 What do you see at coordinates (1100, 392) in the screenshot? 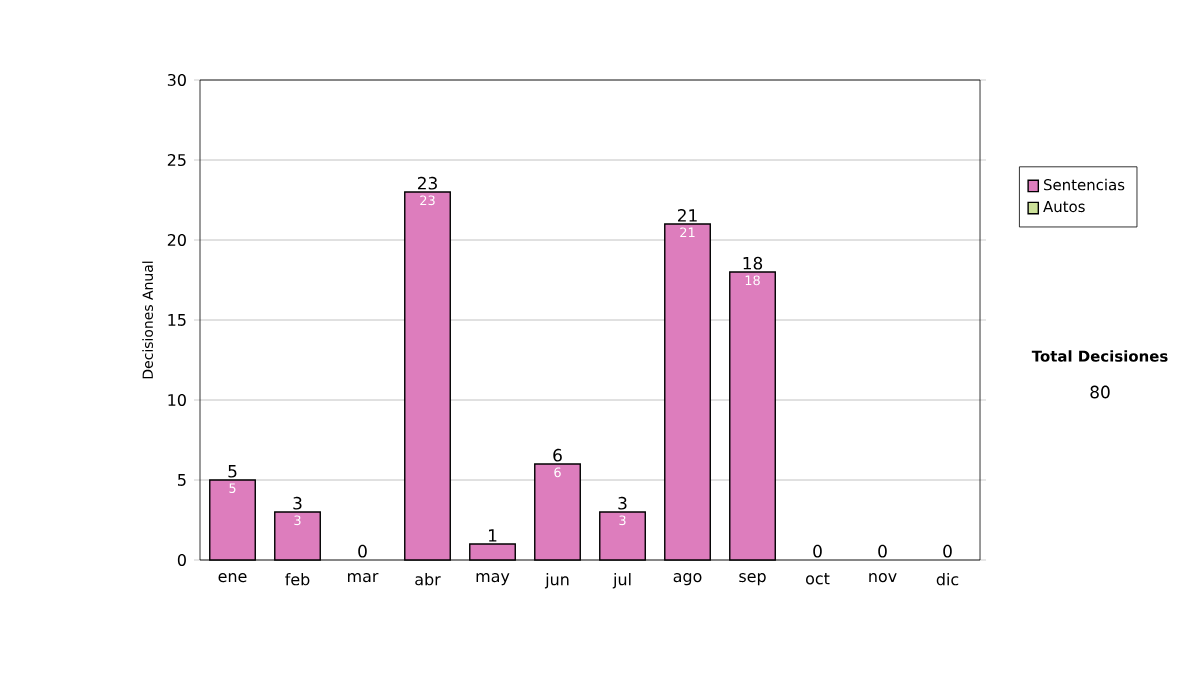
I see `text: 80` at bounding box center [1100, 392].